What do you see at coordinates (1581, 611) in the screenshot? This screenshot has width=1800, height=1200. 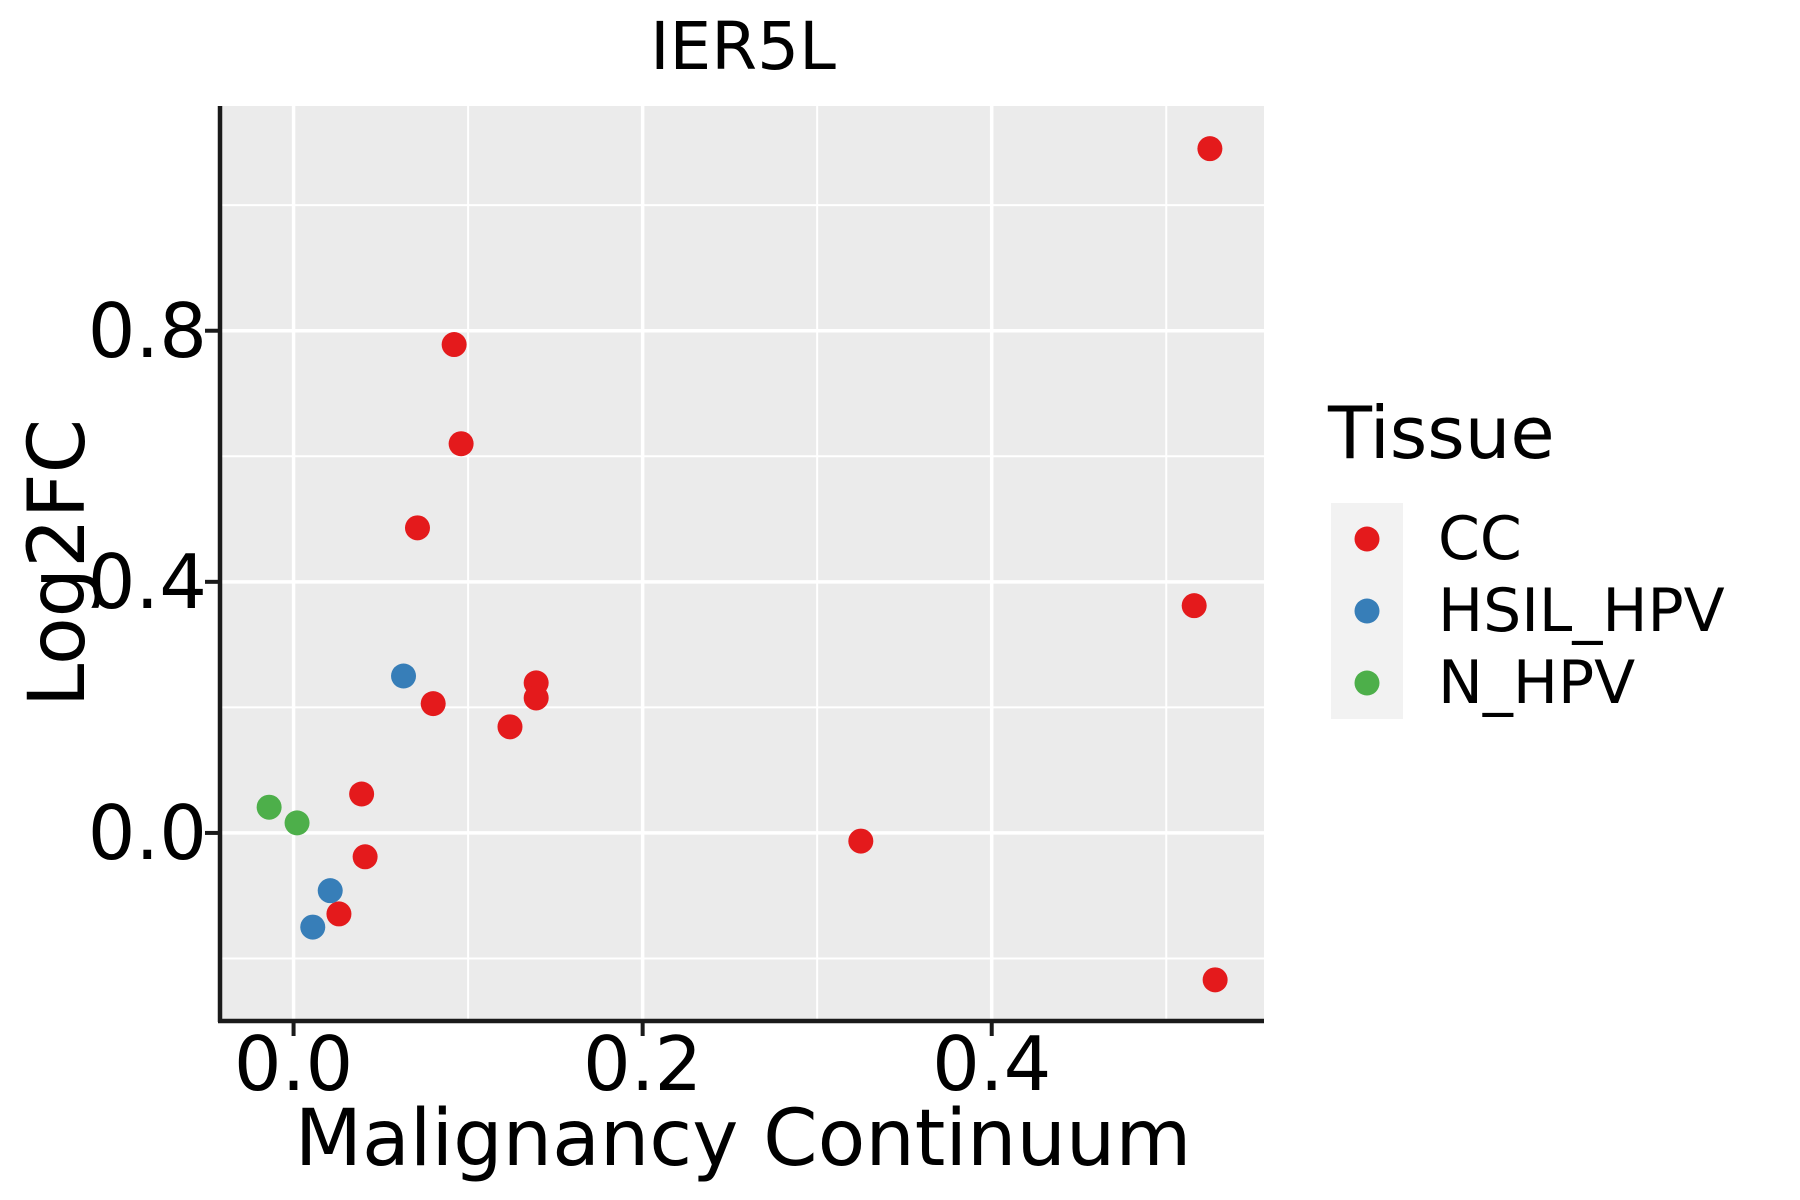 I see `legend-item-label: HSIL_HPV` at bounding box center [1581, 611].